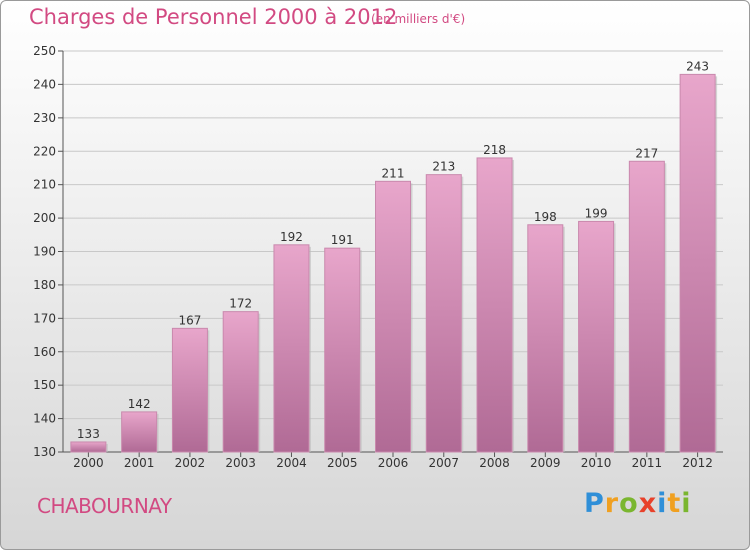  Describe the element at coordinates (646, 306) in the screenshot. I see `bar-2011` at that location.